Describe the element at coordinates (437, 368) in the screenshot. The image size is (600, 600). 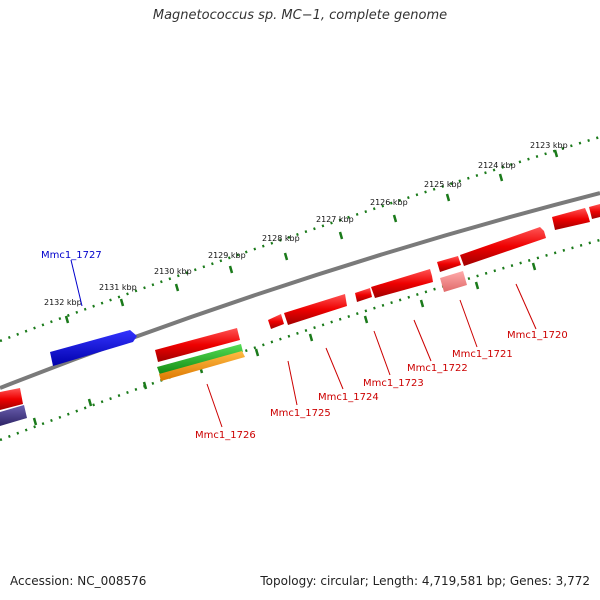
I see `gene-label: Mmc1_1722` at that location.